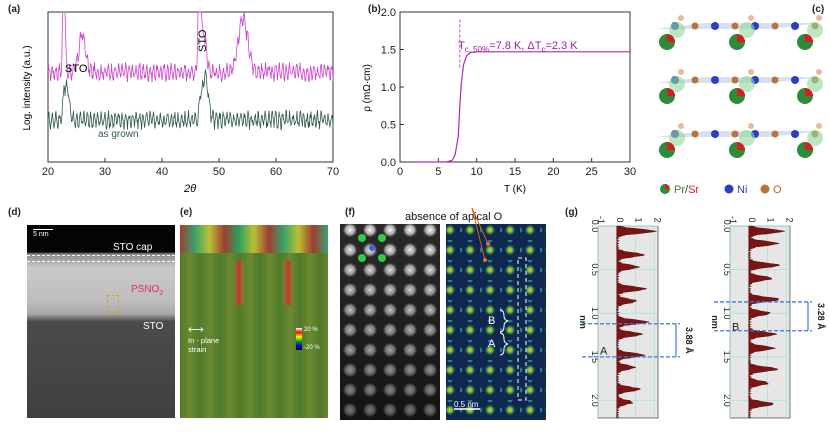  I want to click on brace-a, so click(504, 344).